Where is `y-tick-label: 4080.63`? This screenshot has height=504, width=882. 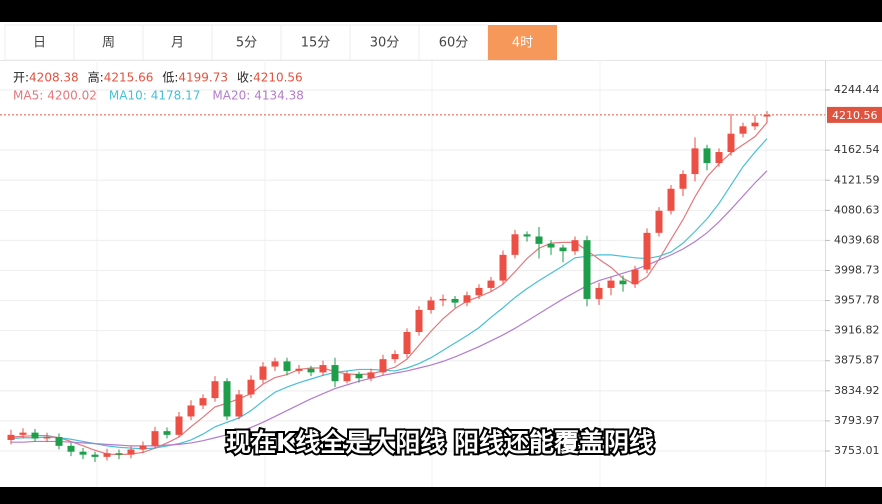
y-tick-label: 4080.63 is located at coordinates (857, 209).